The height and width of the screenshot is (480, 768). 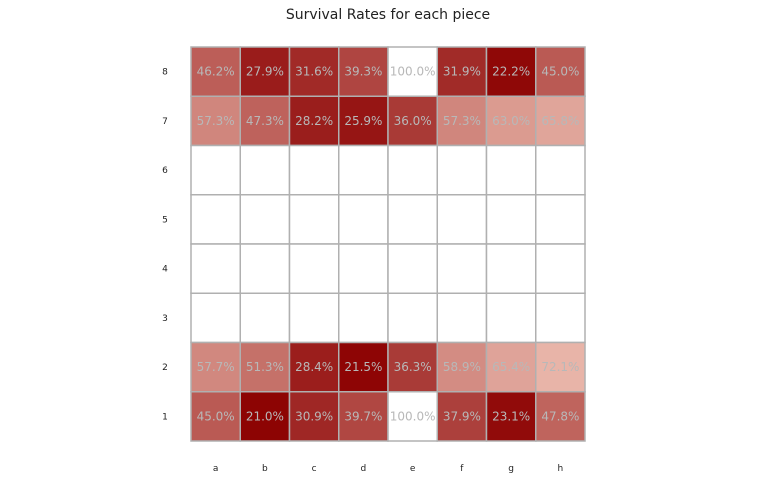 I want to click on cell-value-label: 25.9%, so click(x=363, y=121).